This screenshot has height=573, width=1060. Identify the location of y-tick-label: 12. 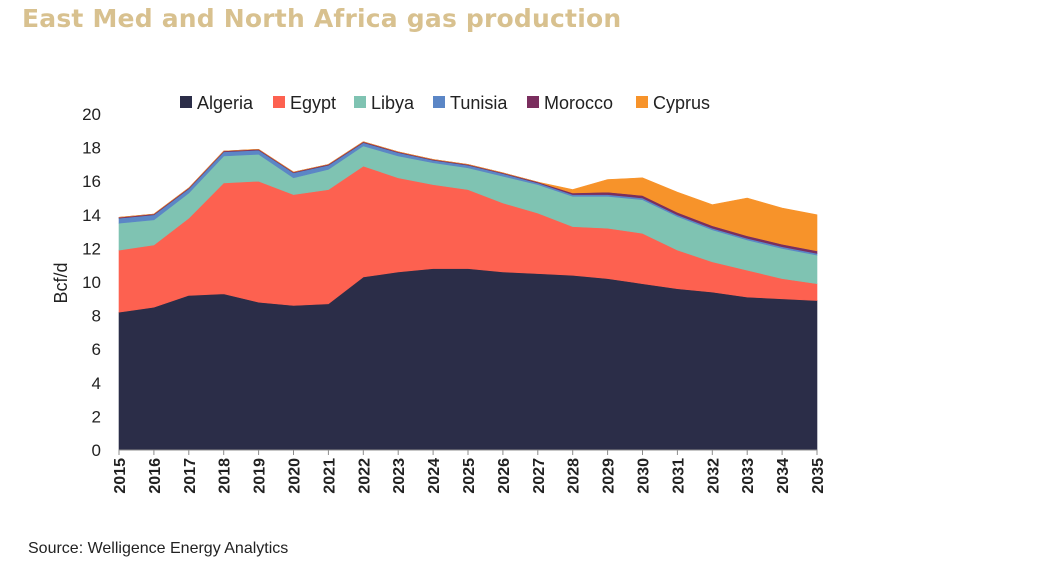
(91, 248).